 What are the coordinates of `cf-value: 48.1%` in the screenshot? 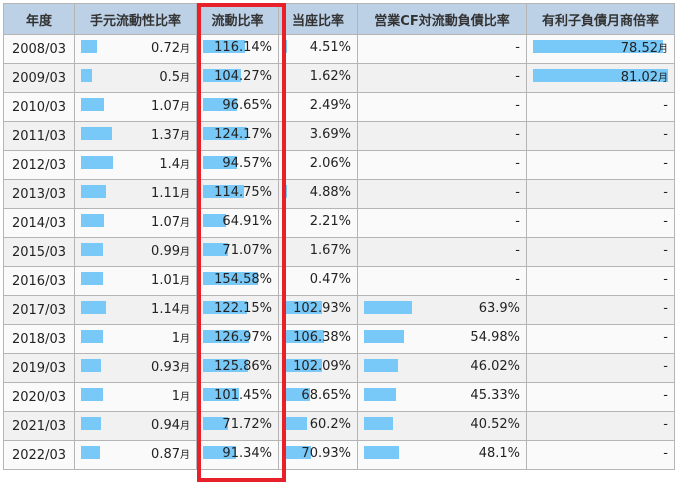 It's located at (499, 453).